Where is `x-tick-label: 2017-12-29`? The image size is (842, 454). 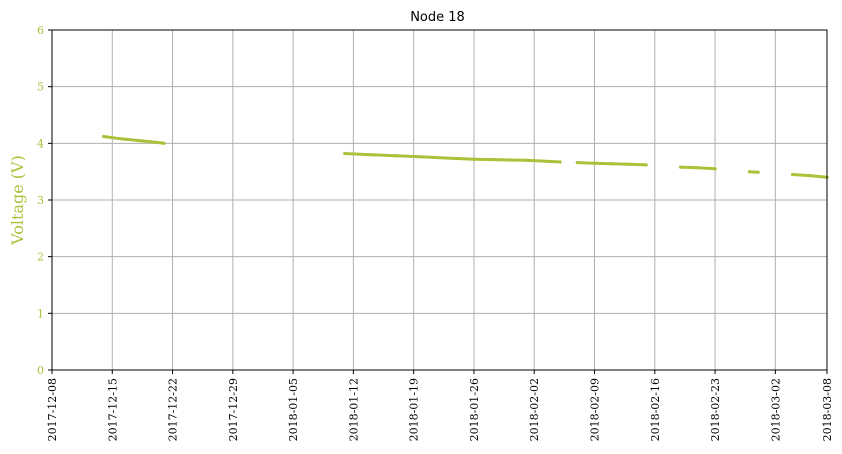
x-tick-label: 2017-12-29 is located at coordinates (233, 409).